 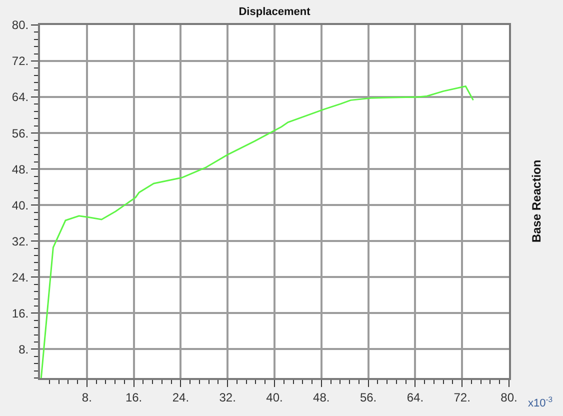 I want to click on y-tick-label: 80., so click(x=20, y=25).